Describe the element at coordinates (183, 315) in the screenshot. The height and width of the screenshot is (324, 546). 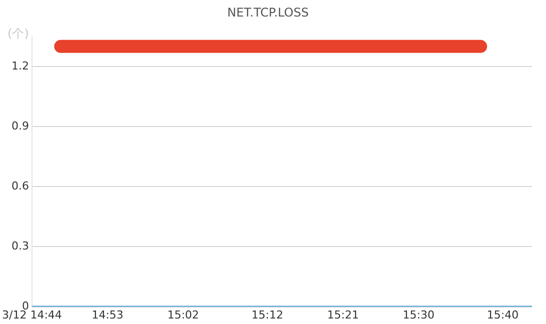
I see `x-tick-label: 15:02` at that location.